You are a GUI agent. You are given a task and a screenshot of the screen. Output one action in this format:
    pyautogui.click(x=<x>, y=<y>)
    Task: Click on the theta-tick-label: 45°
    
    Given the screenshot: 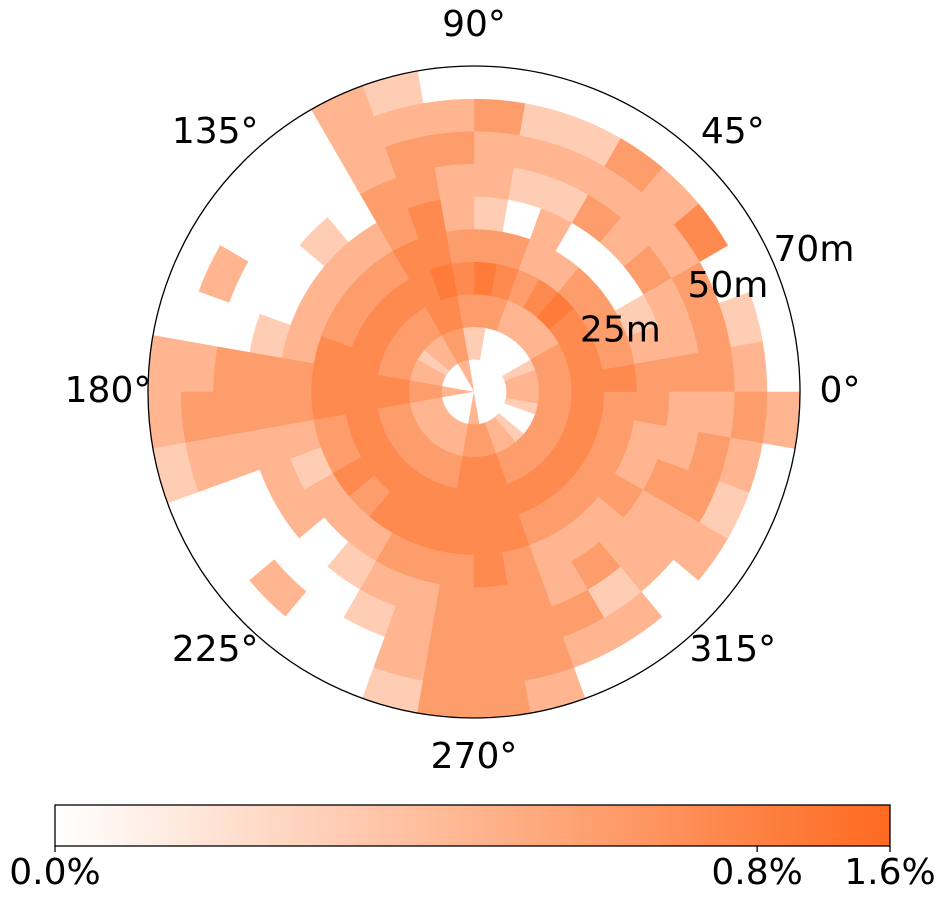 What is the action you would take?
    pyautogui.click(x=733, y=131)
    